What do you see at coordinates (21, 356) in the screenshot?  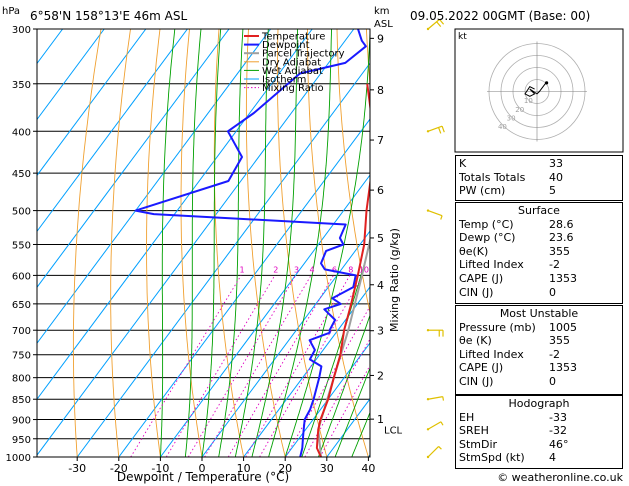 I see `pressure-tick-label: 750` at bounding box center [21, 356].